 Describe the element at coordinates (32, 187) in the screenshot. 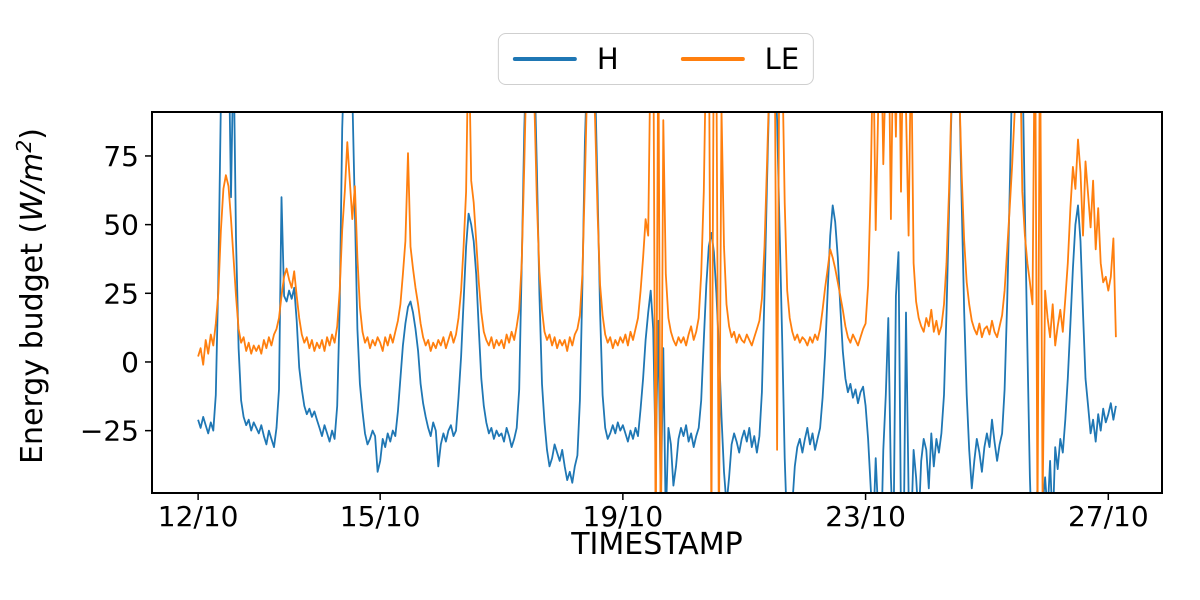

I see `y-axis-label-math: W/m` at that location.